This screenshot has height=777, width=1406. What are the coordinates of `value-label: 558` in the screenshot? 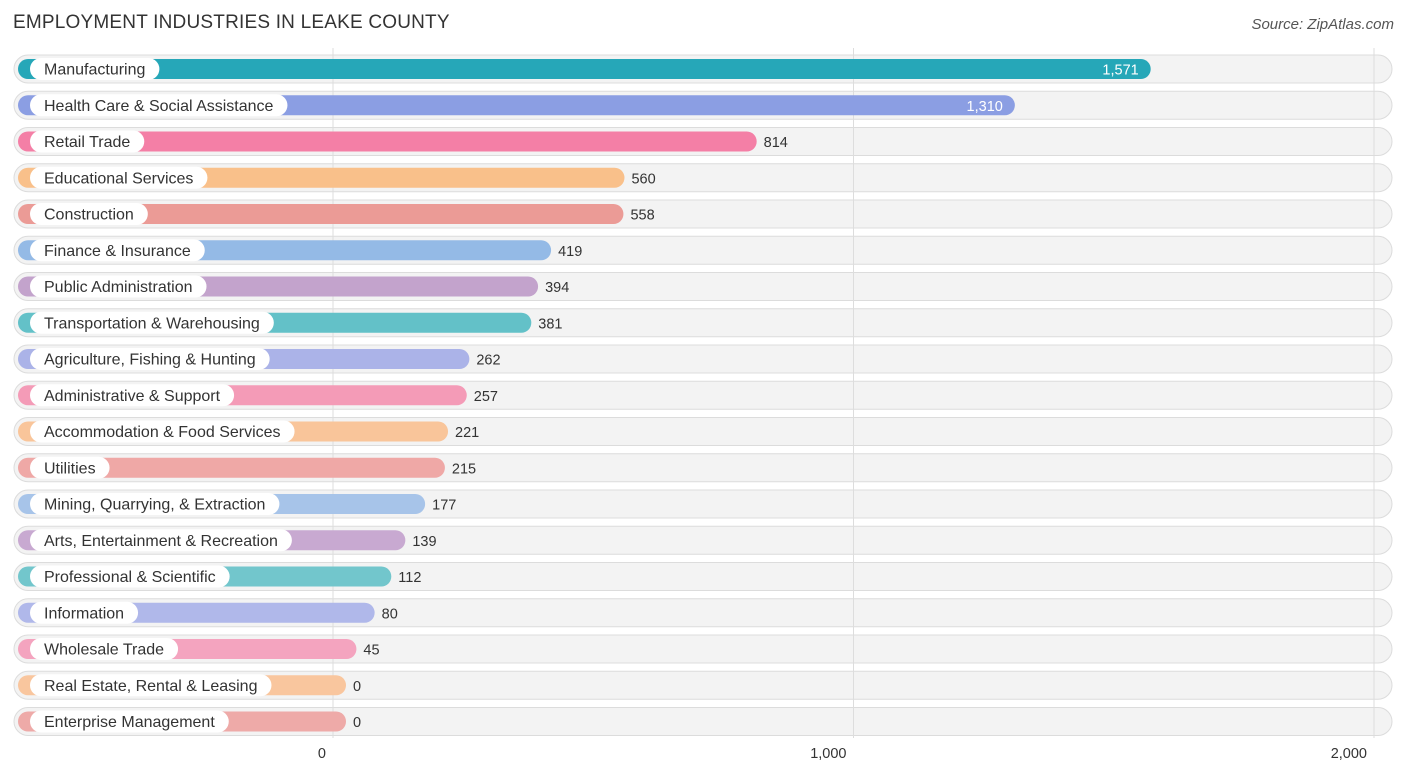 It's located at (642, 216).